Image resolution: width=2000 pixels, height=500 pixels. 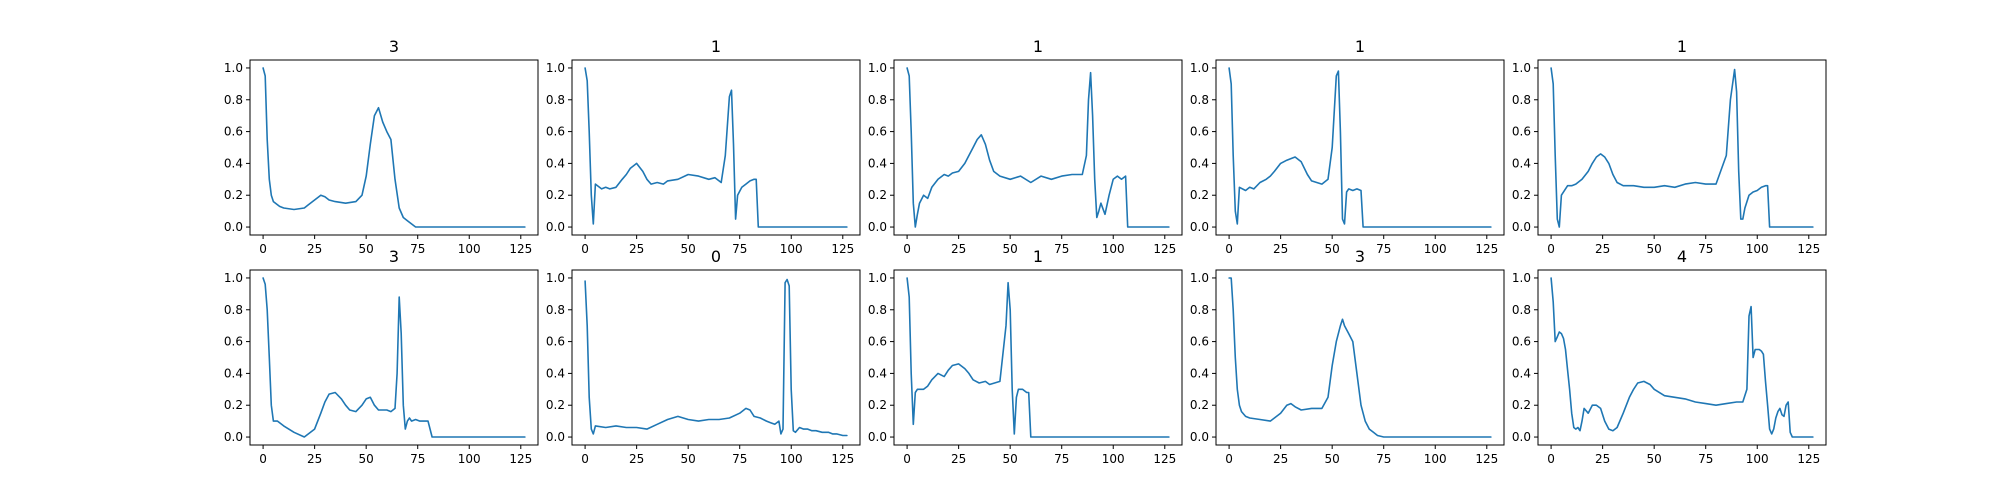 I want to click on subplot-title: 4, so click(x=1682, y=256).